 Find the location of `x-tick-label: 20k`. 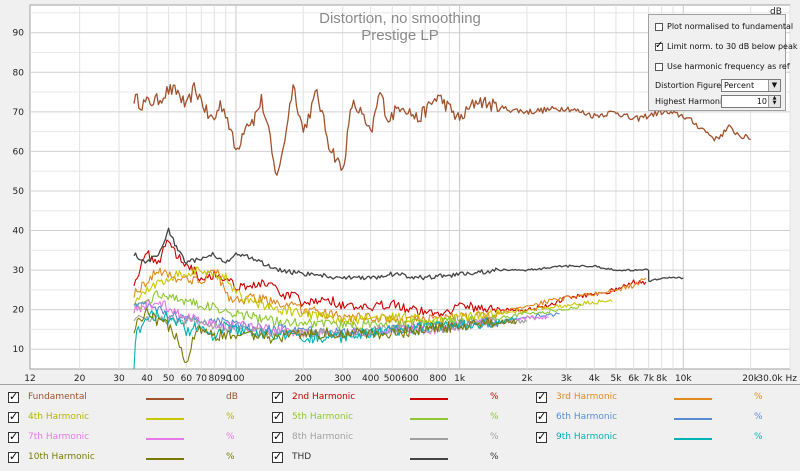

x-tick-label: 20k is located at coordinates (750, 379).